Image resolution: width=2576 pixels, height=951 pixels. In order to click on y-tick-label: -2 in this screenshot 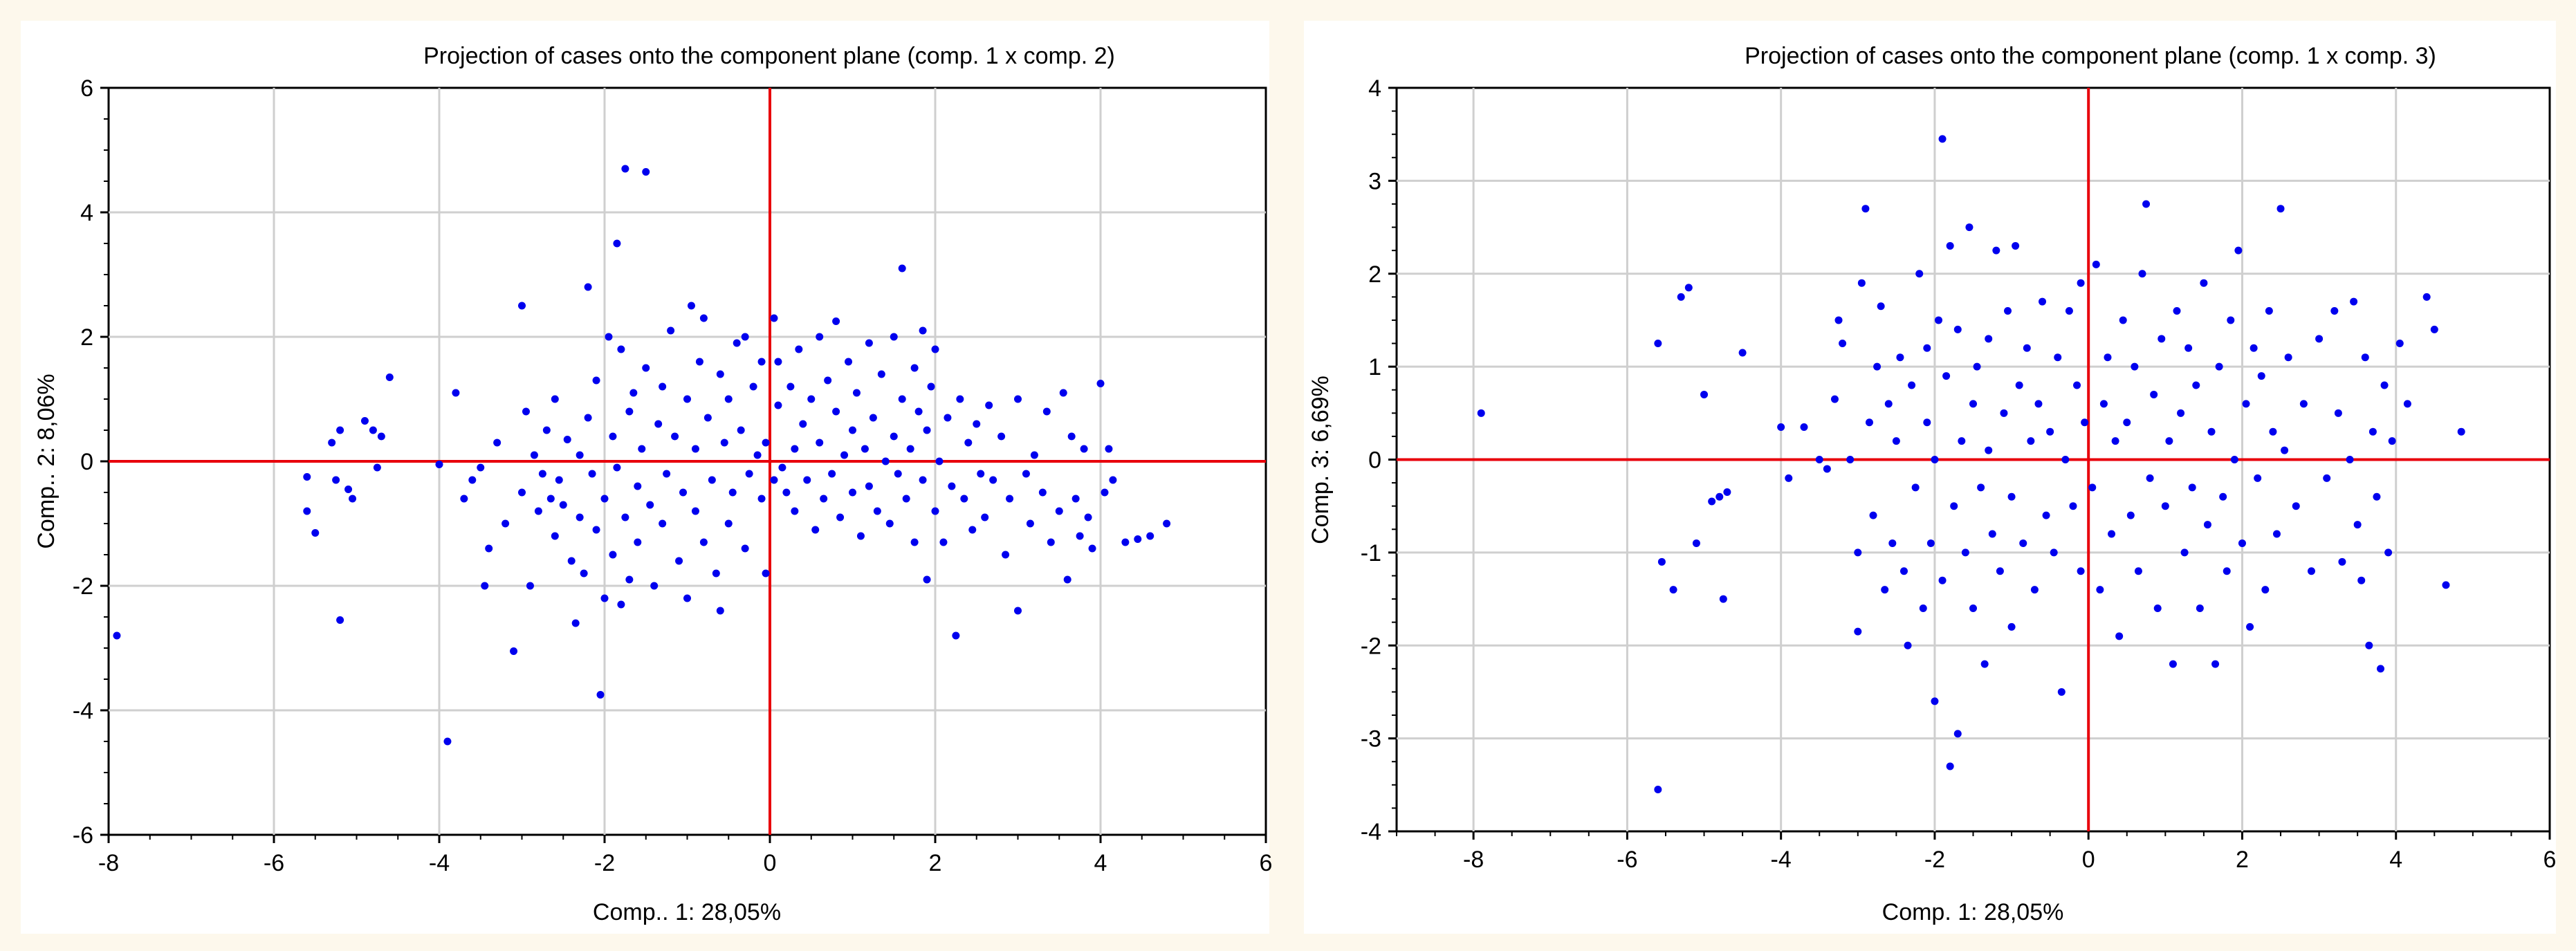, I will do `click(1371, 646)`.